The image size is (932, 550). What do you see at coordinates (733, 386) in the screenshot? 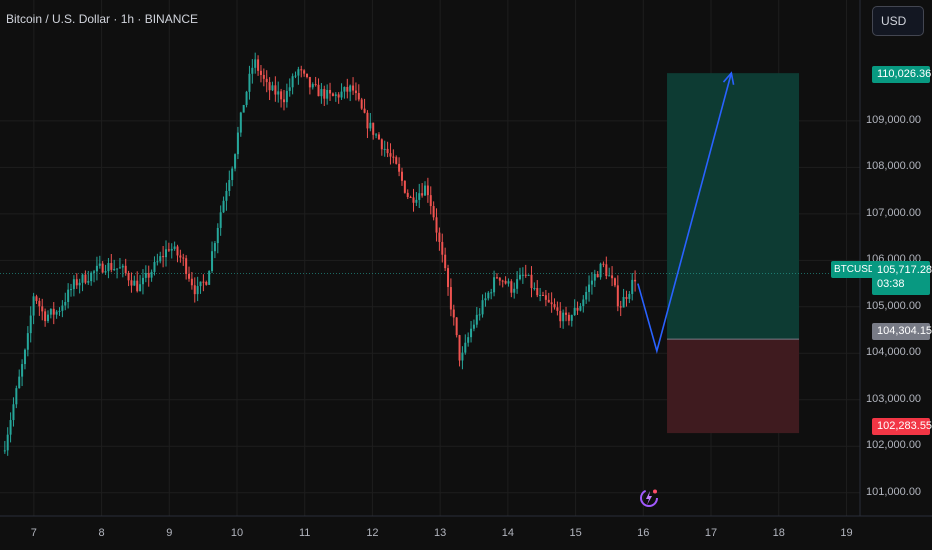
I see `loss-zone` at bounding box center [733, 386].